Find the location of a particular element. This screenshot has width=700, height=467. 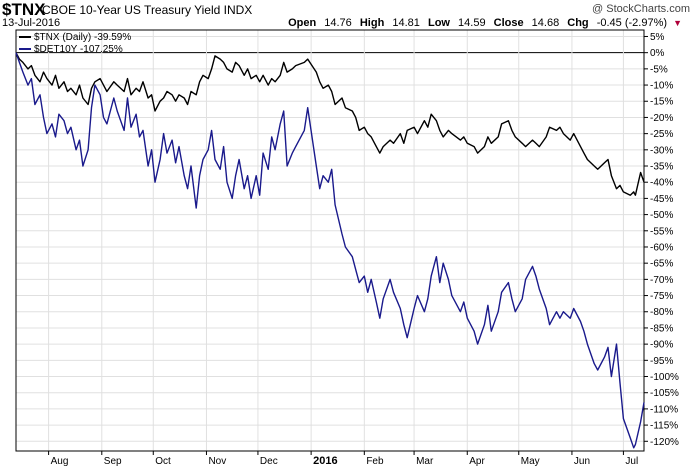

close-label: Close is located at coordinates (508, 23).